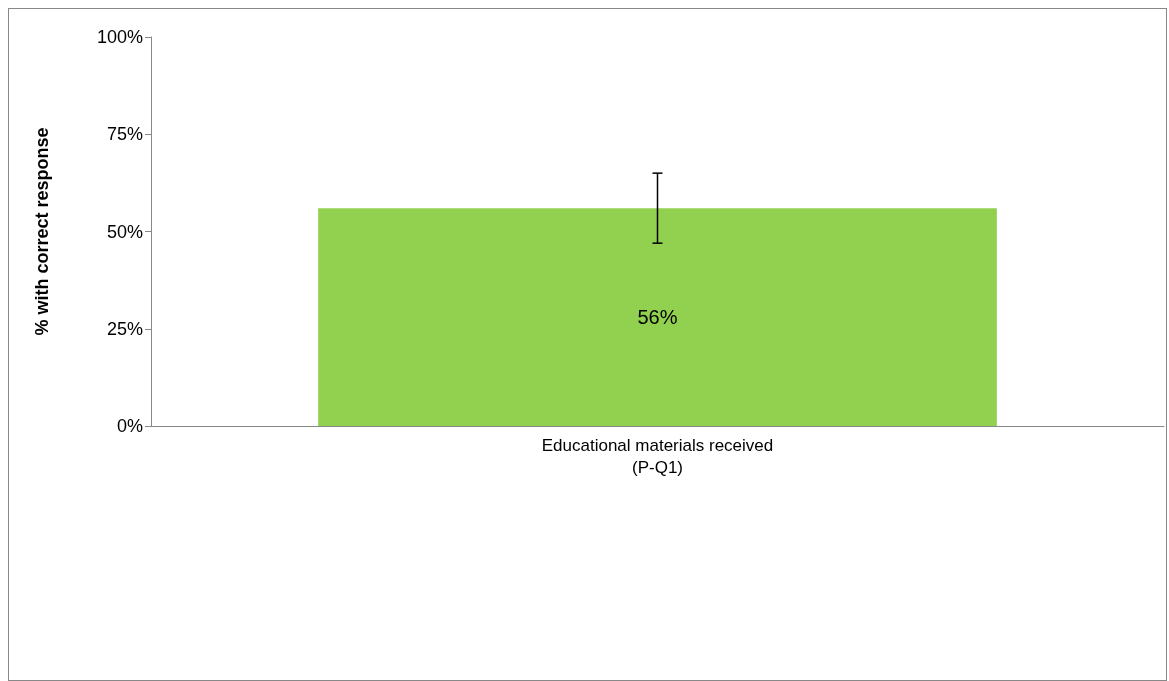 This screenshot has width=1169, height=681. Describe the element at coordinates (124, 134) in the screenshot. I see `y-tick-label: 75%` at that location.